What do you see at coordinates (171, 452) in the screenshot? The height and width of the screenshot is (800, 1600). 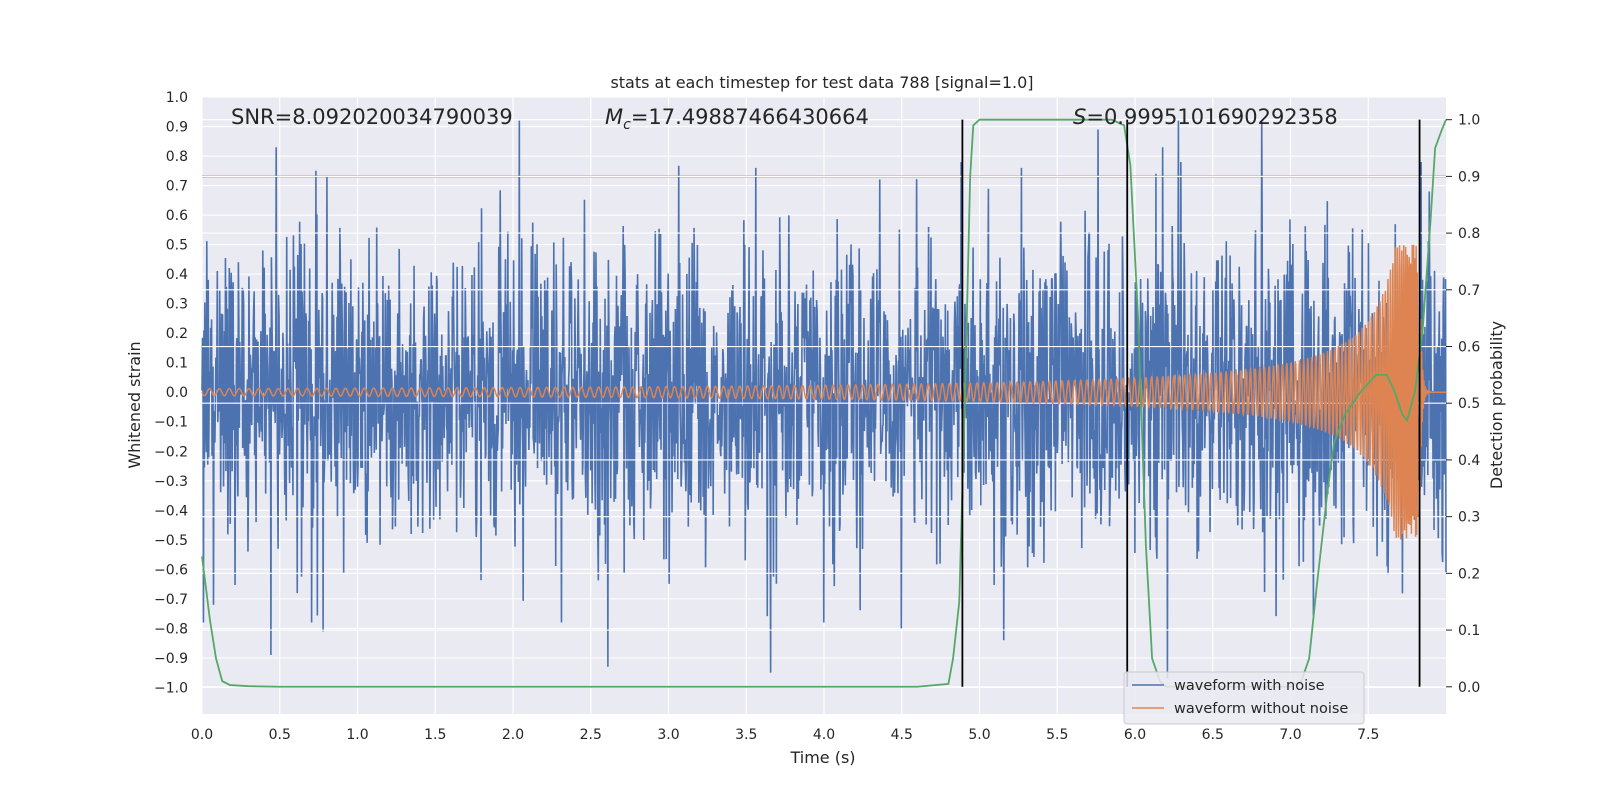 I see `y-left-tick-label: −0.2` at bounding box center [171, 452].